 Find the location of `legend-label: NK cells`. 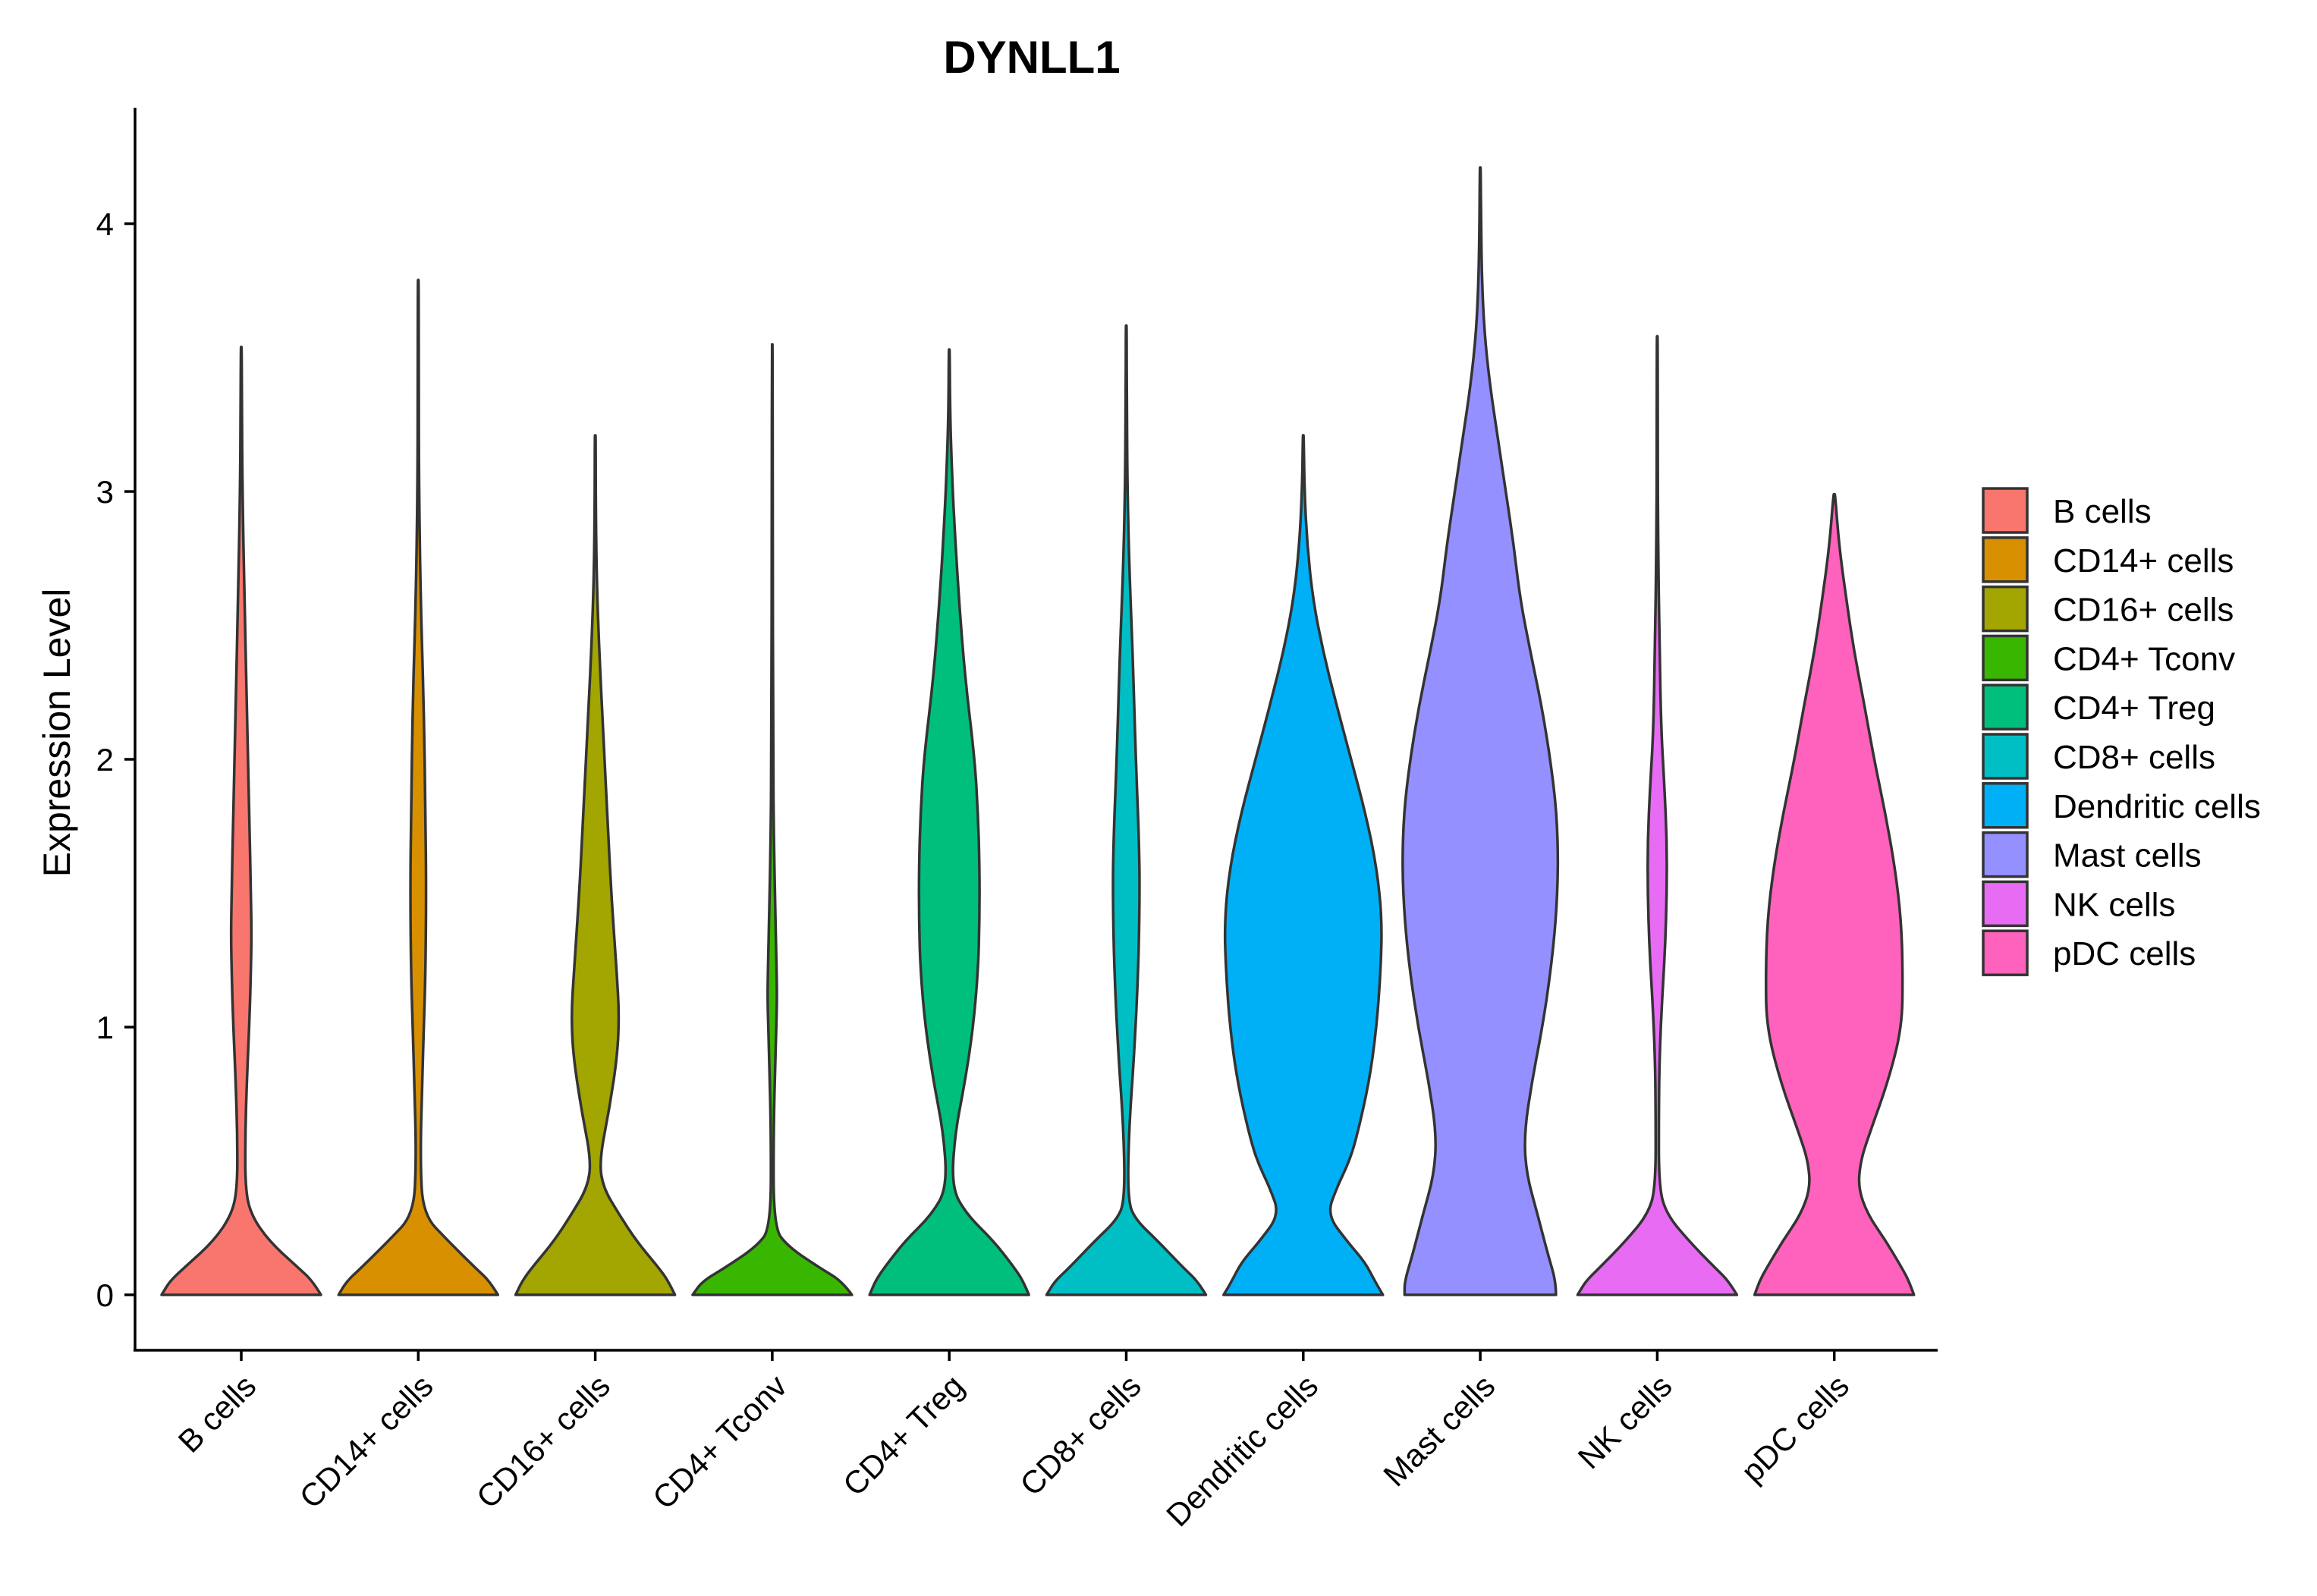

legend-label: NK cells is located at coordinates (2114, 905).